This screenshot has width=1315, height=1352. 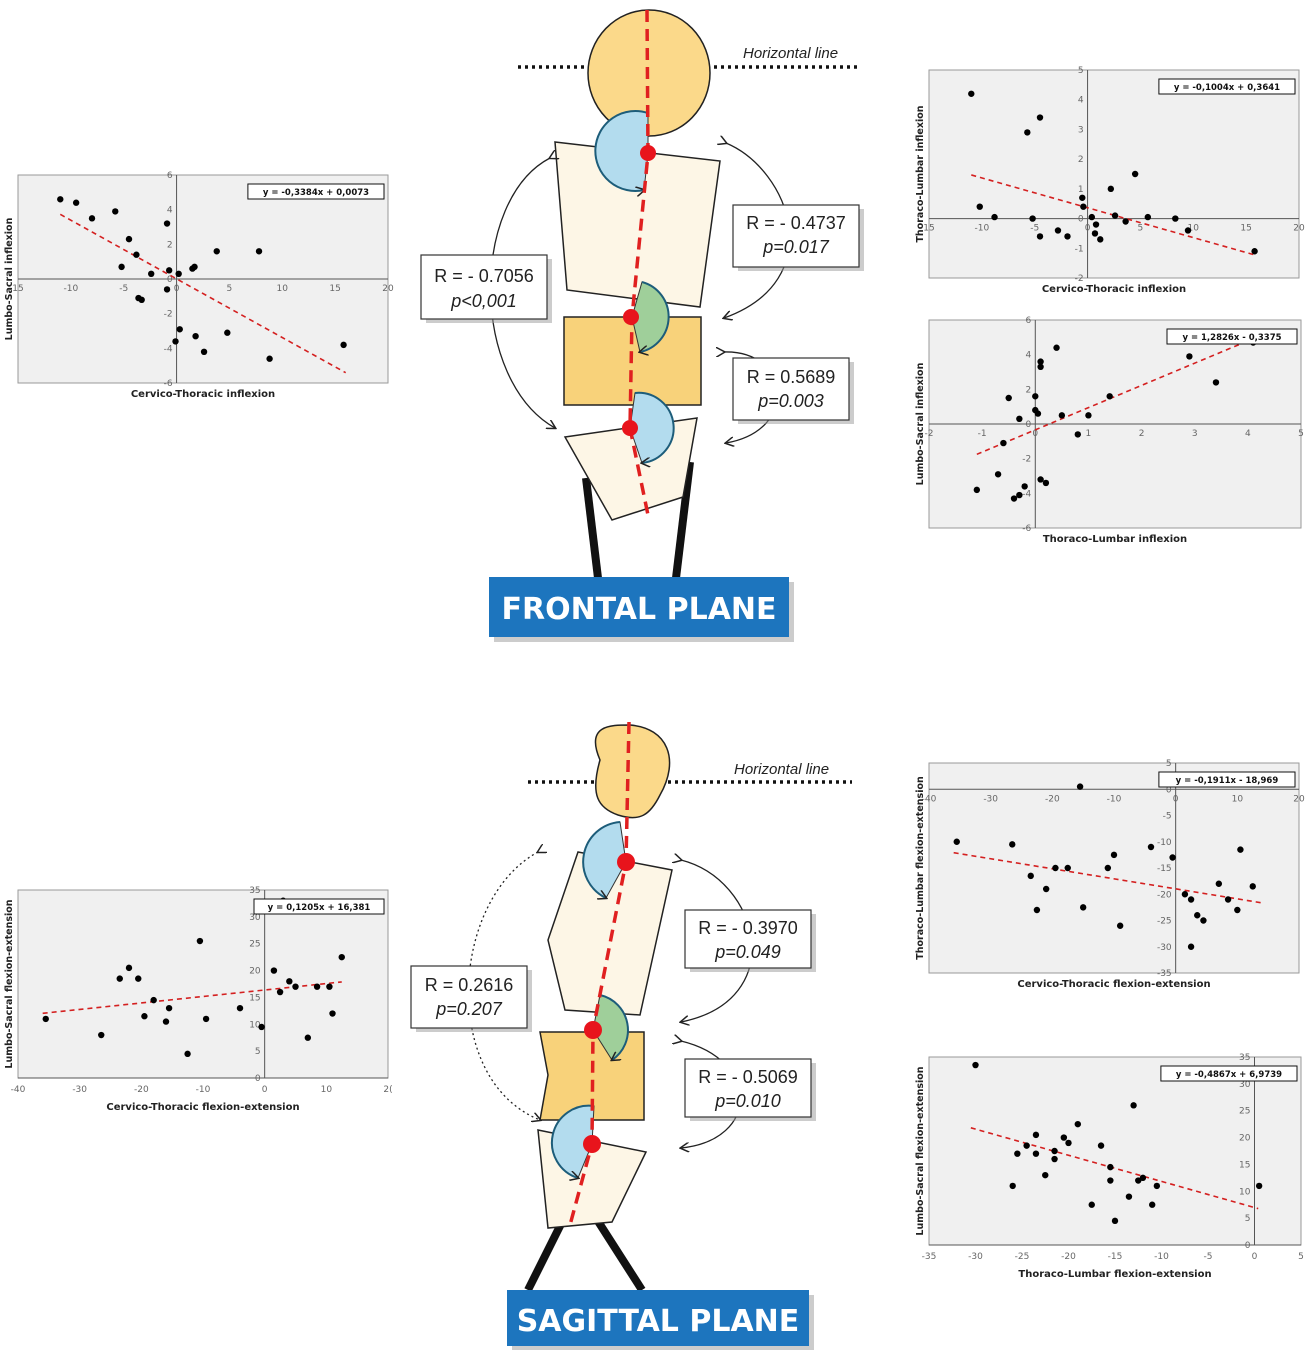 What do you see at coordinates (71, 289) in the screenshot?
I see `x-tick-label: -10` at bounding box center [71, 289].